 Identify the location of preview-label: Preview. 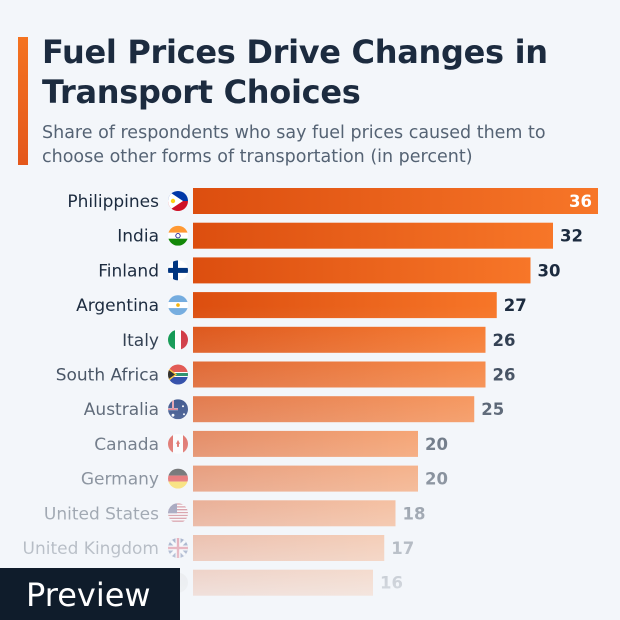
(88, 595).